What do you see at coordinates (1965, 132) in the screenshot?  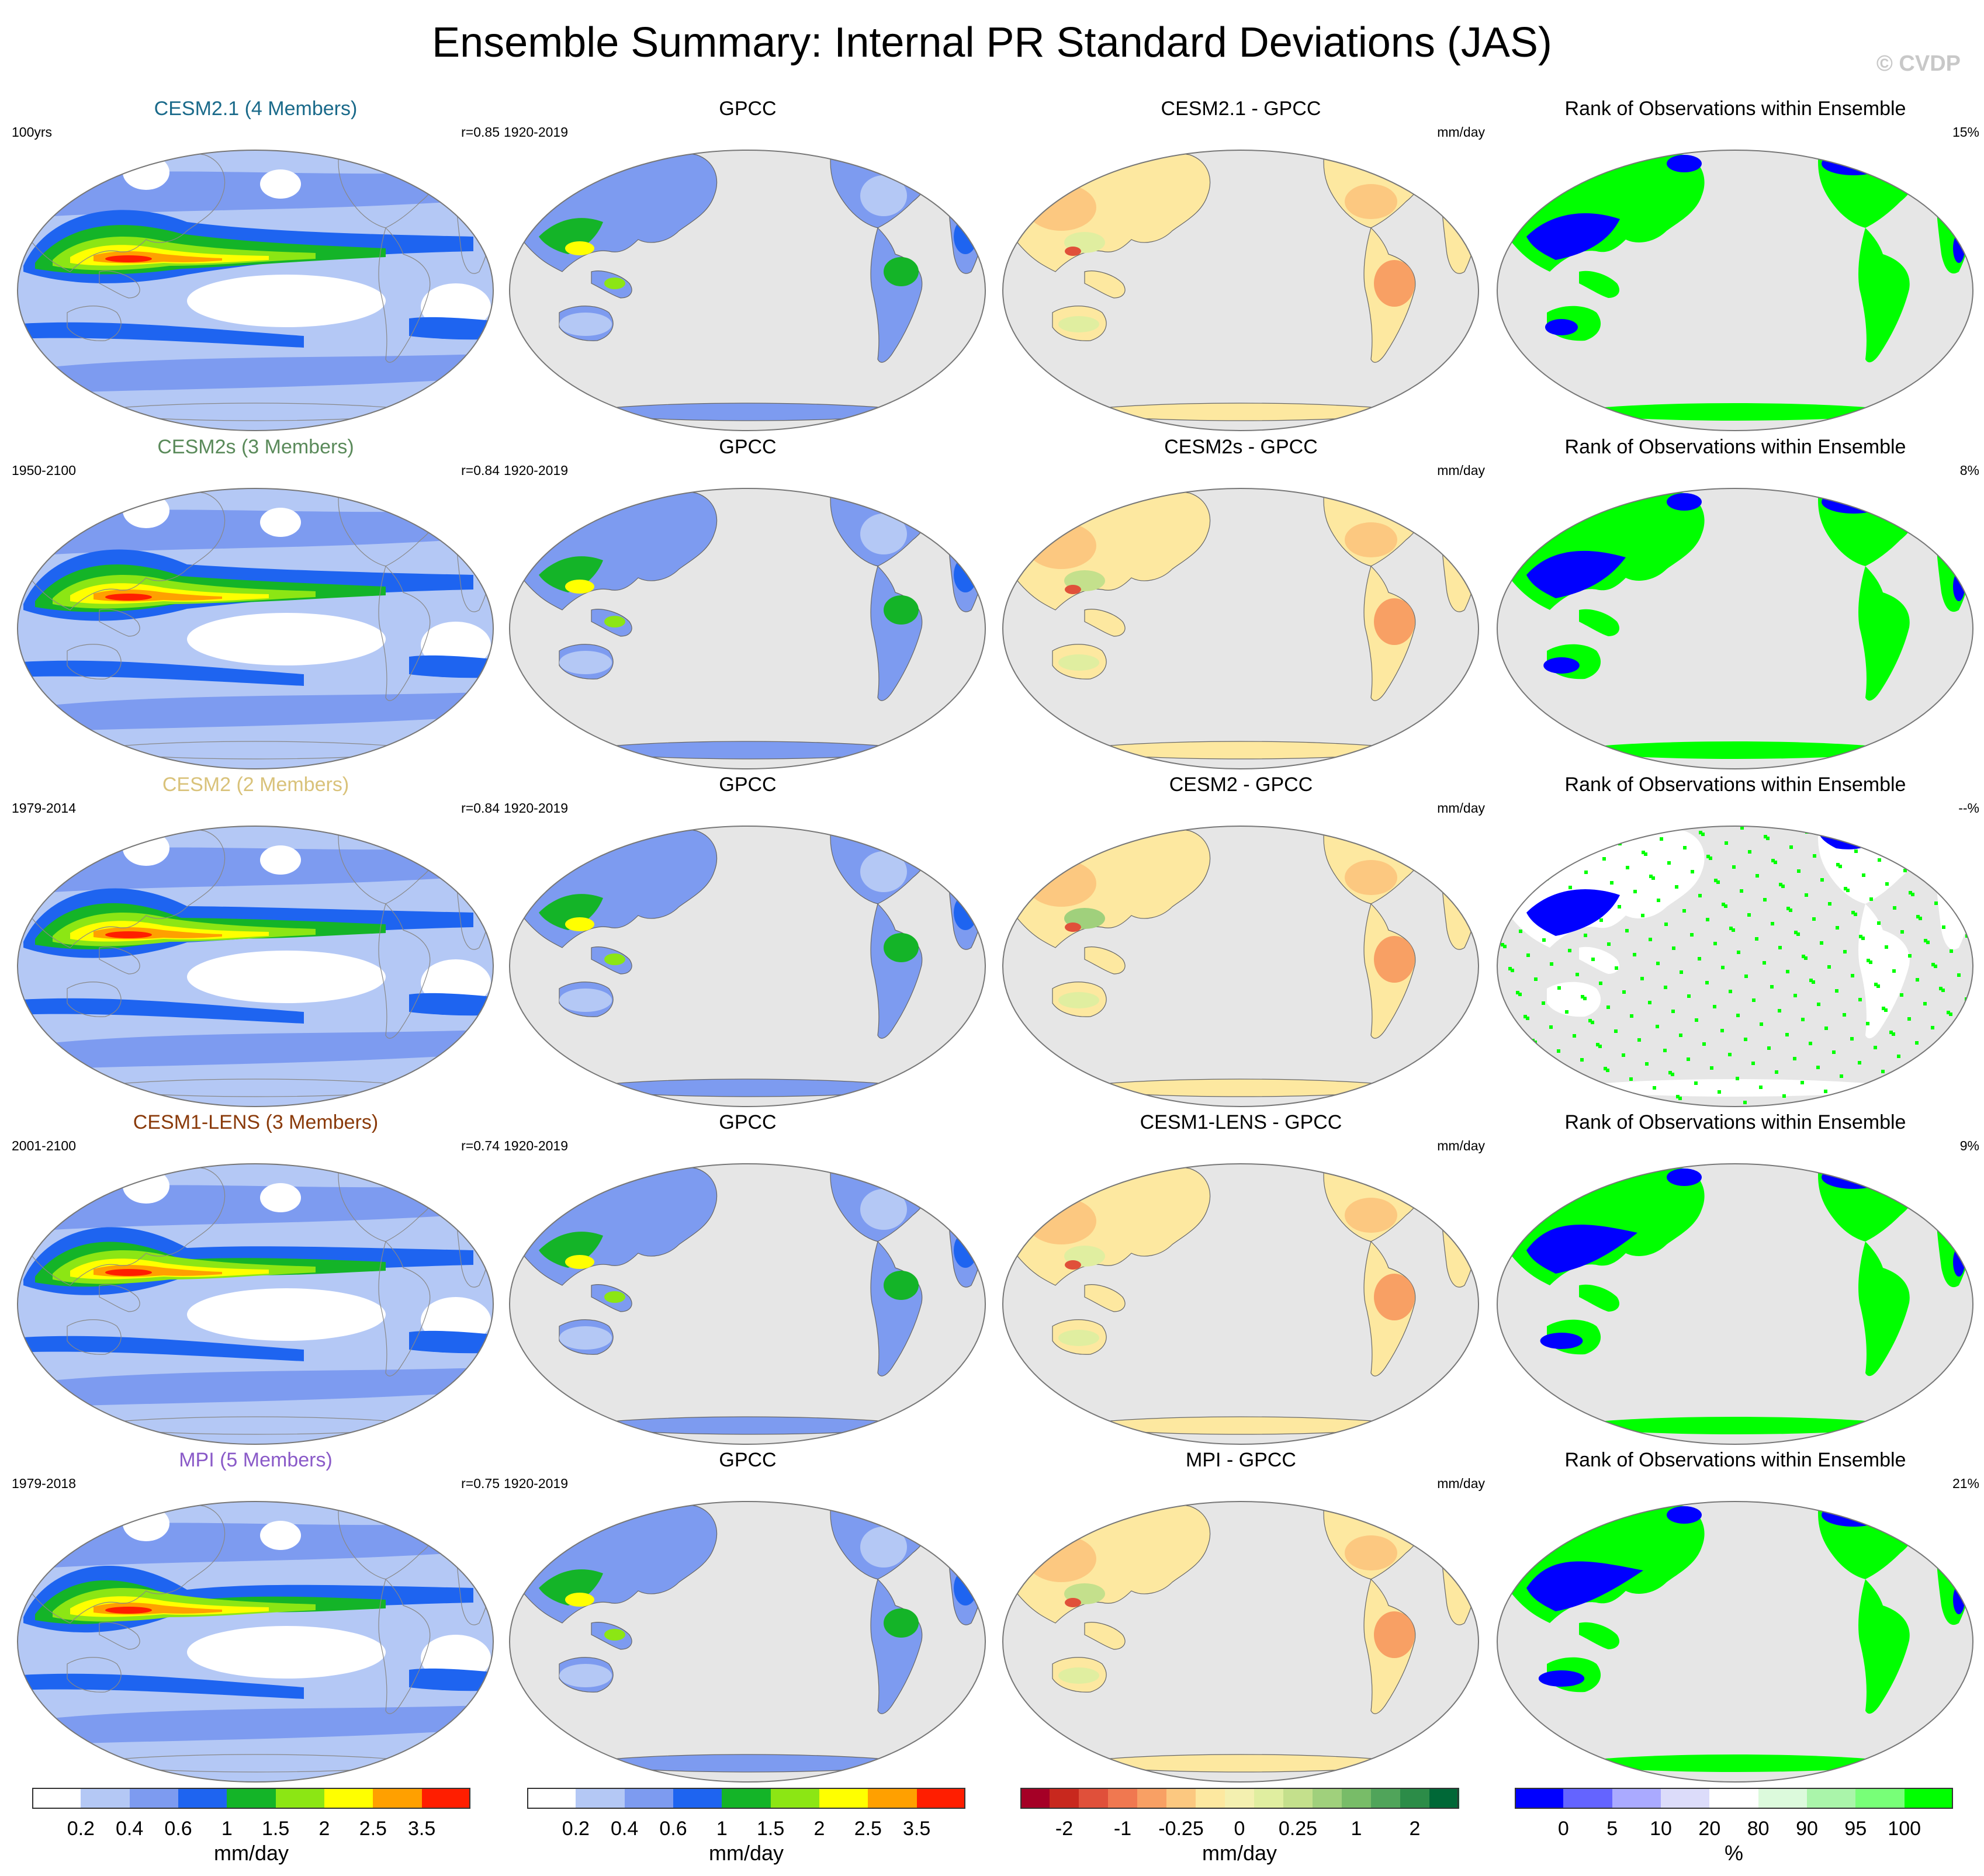 I see `rank-percent: 15%` at bounding box center [1965, 132].